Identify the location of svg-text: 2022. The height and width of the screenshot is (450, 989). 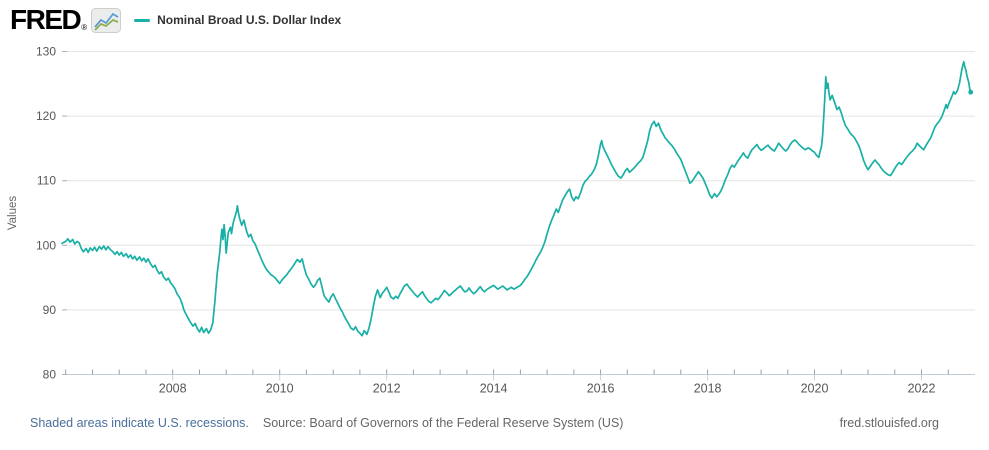
(922, 389).